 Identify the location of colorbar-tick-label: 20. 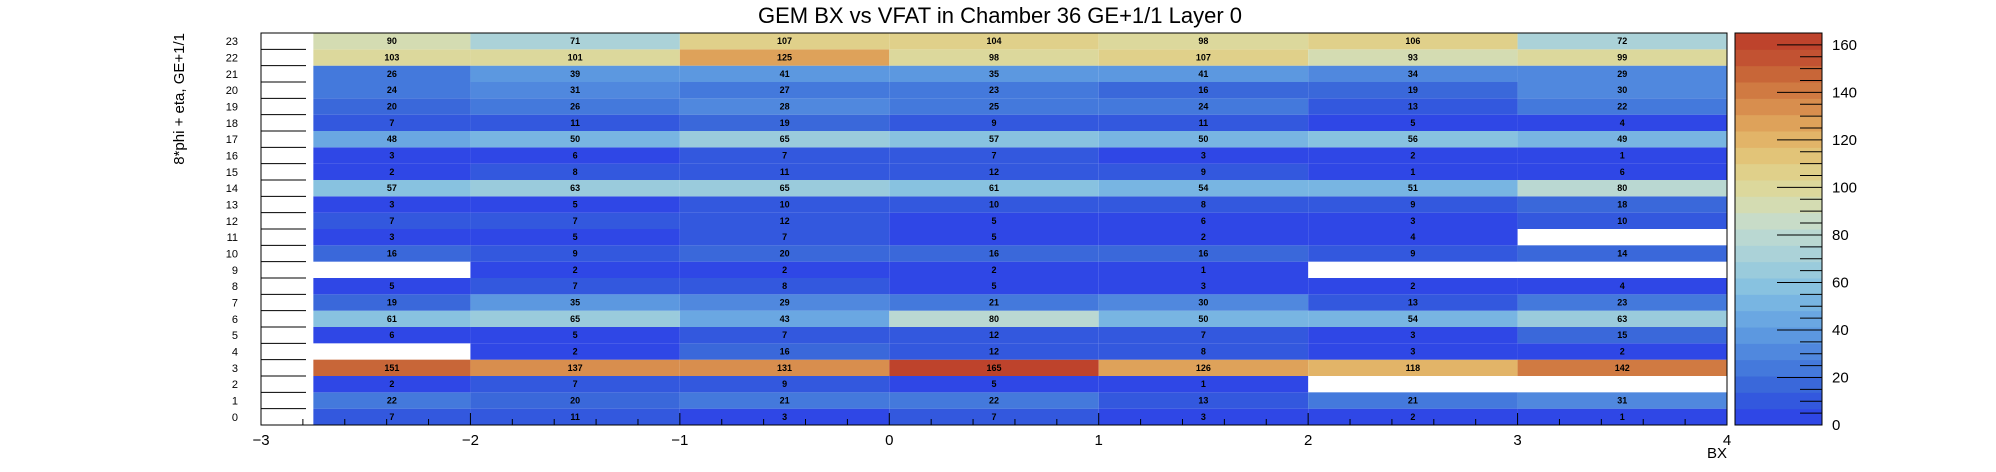
(1840, 377).